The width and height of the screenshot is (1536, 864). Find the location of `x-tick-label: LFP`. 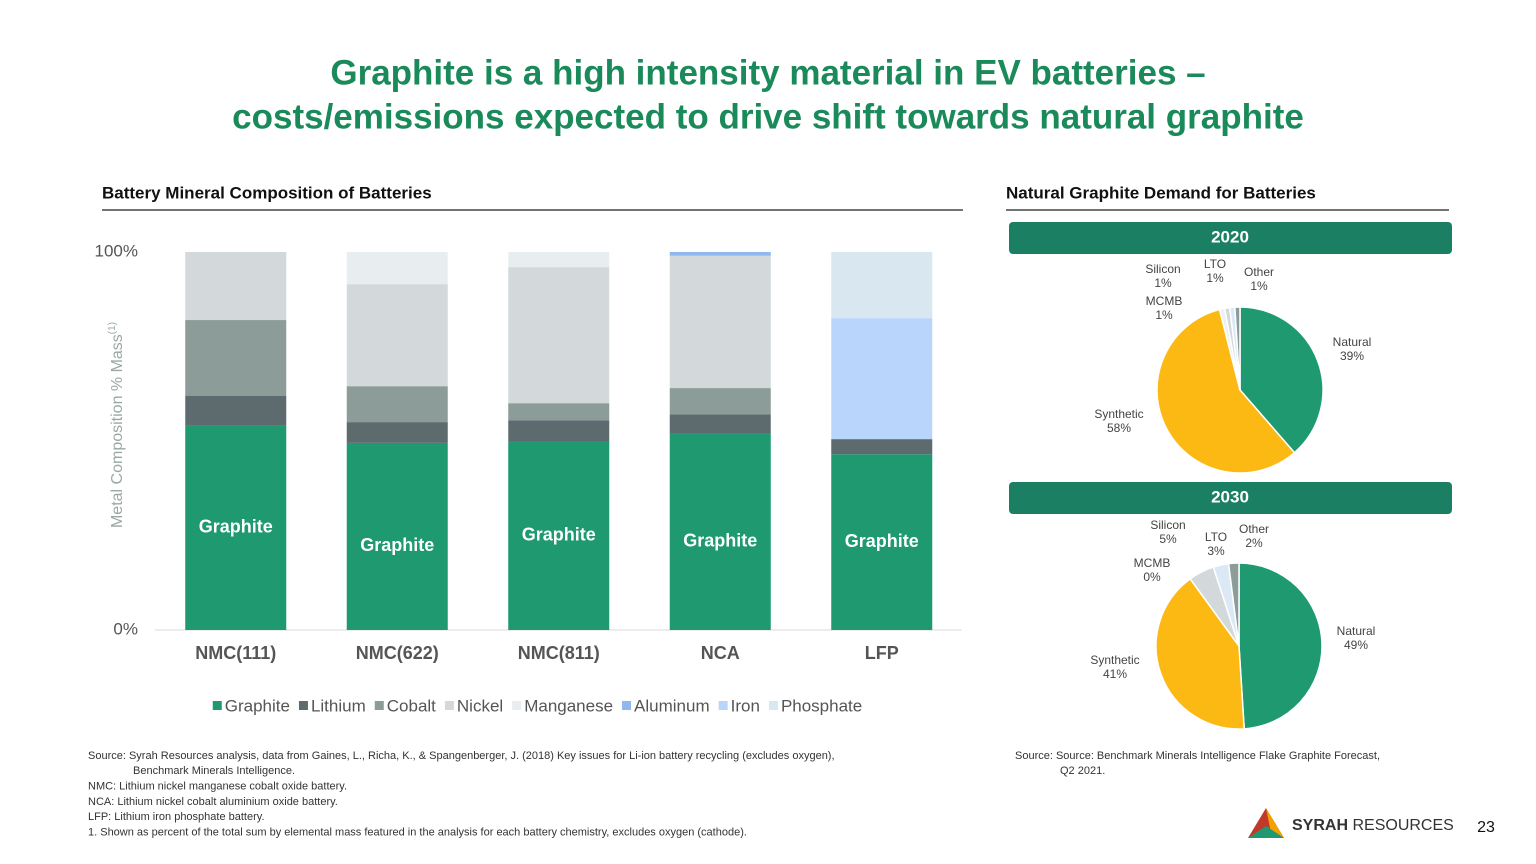

x-tick-label: LFP is located at coordinates (882, 653).